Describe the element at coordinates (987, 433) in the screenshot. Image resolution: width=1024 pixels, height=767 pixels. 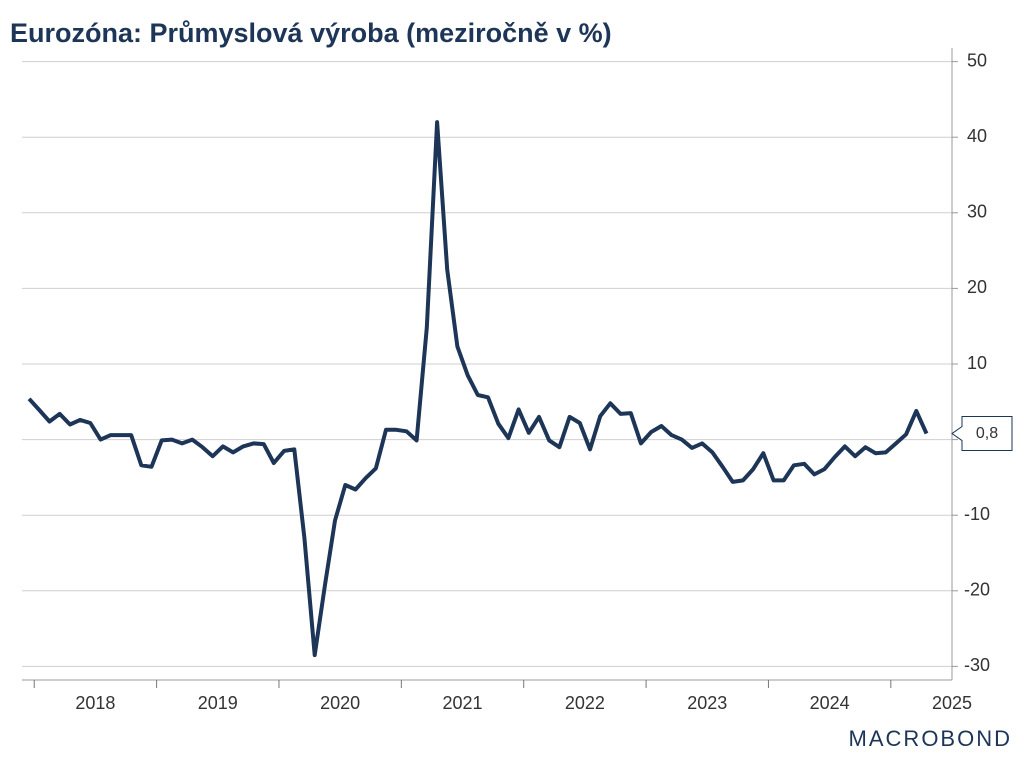
I see `value-label: 0,8` at that location.